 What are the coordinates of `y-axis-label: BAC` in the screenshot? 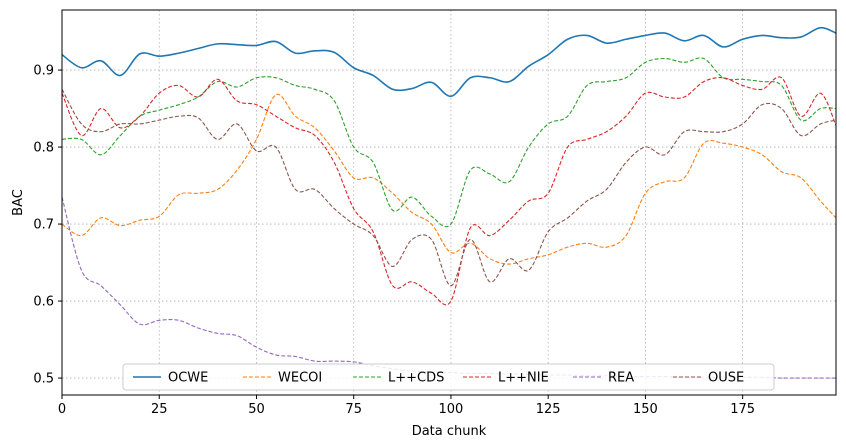 It's located at (18, 202).